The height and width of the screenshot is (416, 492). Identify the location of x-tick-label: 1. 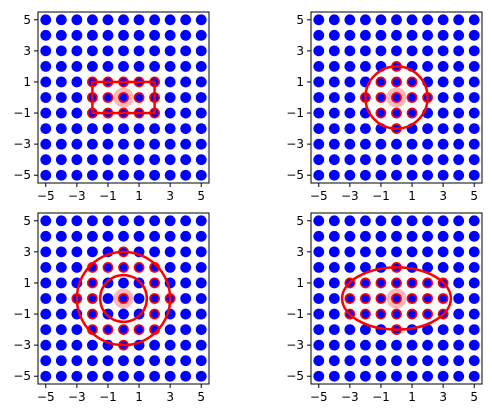
(412, 196).